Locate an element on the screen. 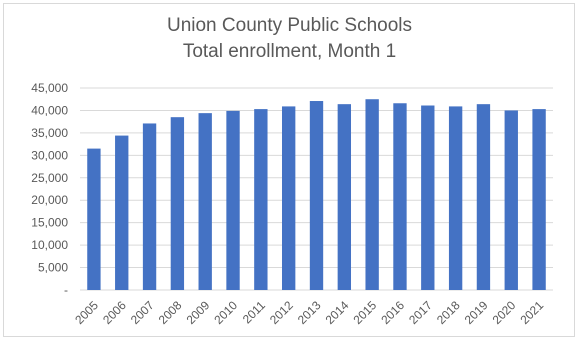 The height and width of the screenshot is (341, 579). bar-2017 is located at coordinates (428, 197).